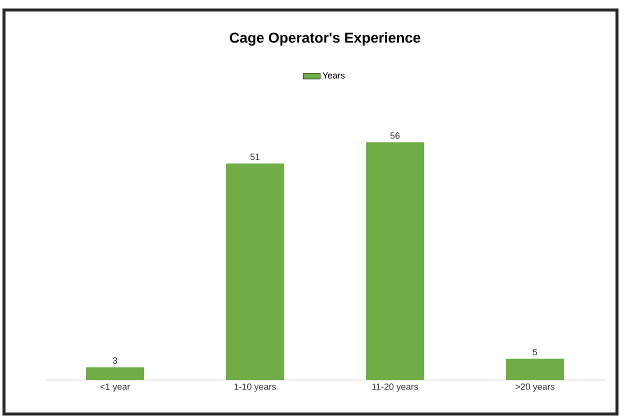 The image size is (629, 418). I want to click on x-tick-label: 1-10 years, so click(255, 388).